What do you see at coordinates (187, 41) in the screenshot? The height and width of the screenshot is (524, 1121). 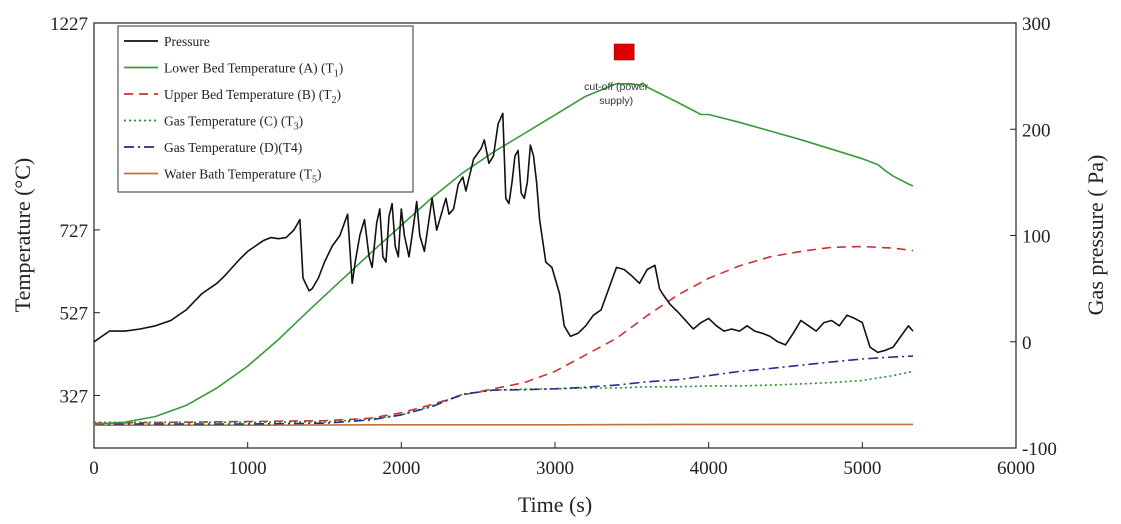 I see `legend-label: Pressure` at bounding box center [187, 41].